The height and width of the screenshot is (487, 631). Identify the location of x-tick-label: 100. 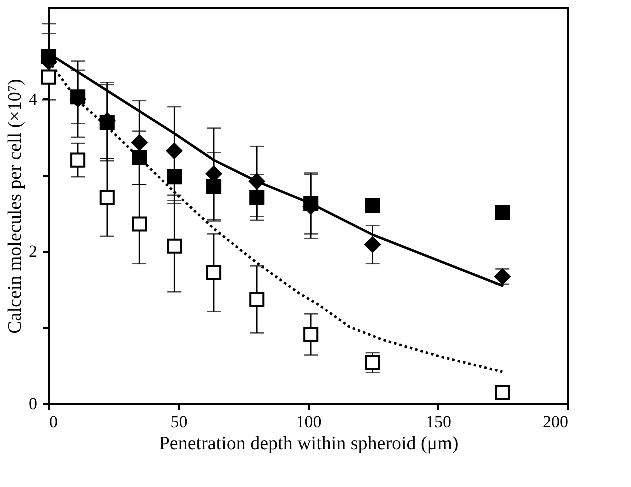
(309, 422).